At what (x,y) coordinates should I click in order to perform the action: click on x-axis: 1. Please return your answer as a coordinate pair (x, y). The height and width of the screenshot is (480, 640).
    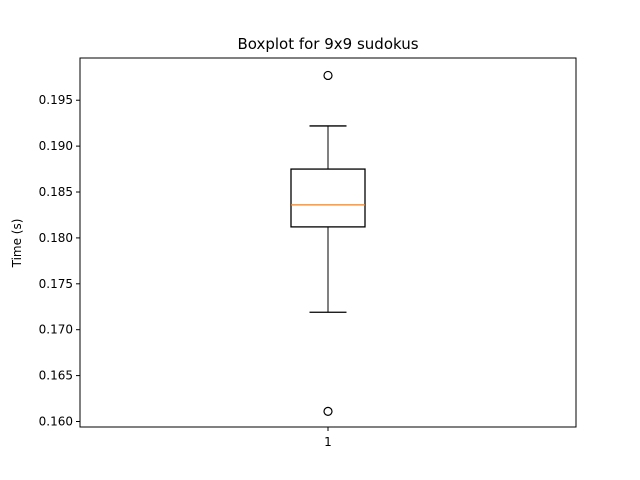
    Looking at the image, I should click on (328, 438).